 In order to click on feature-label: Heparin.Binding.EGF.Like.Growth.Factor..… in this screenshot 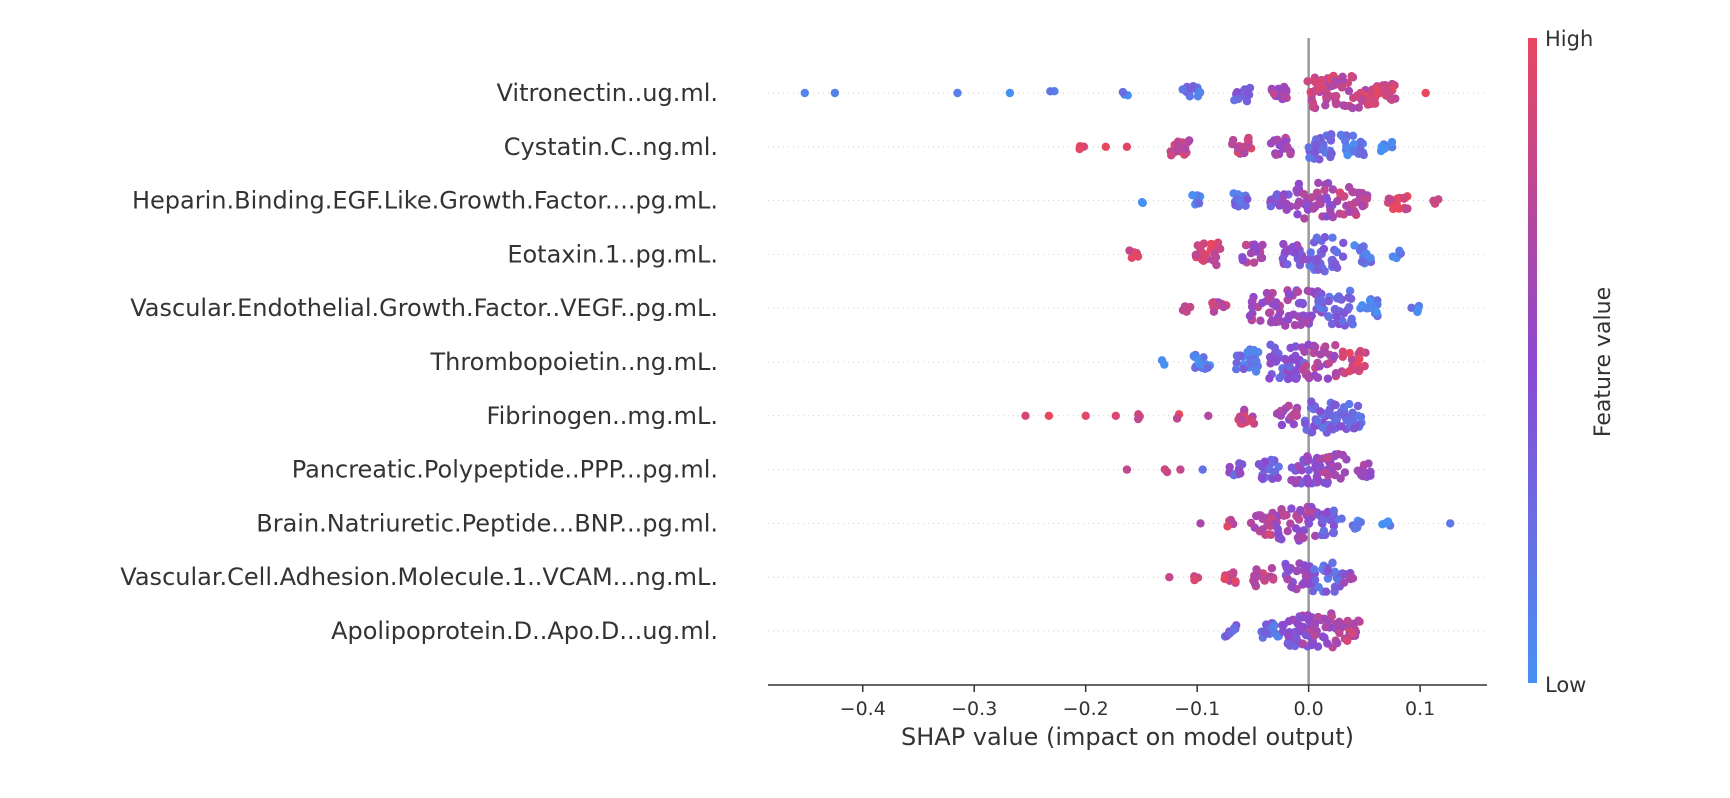, I will do `click(425, 201)`.